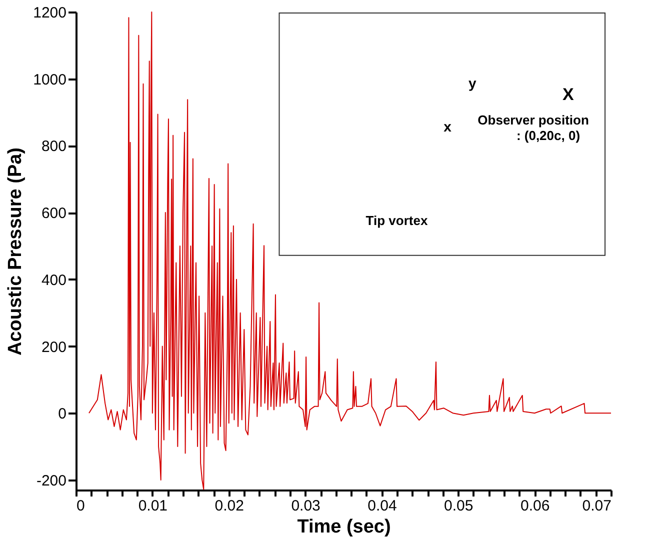  Describe the element at coordinates (153, 506) in the screenshot. I see `x-tick-label: 0.01` at that location.